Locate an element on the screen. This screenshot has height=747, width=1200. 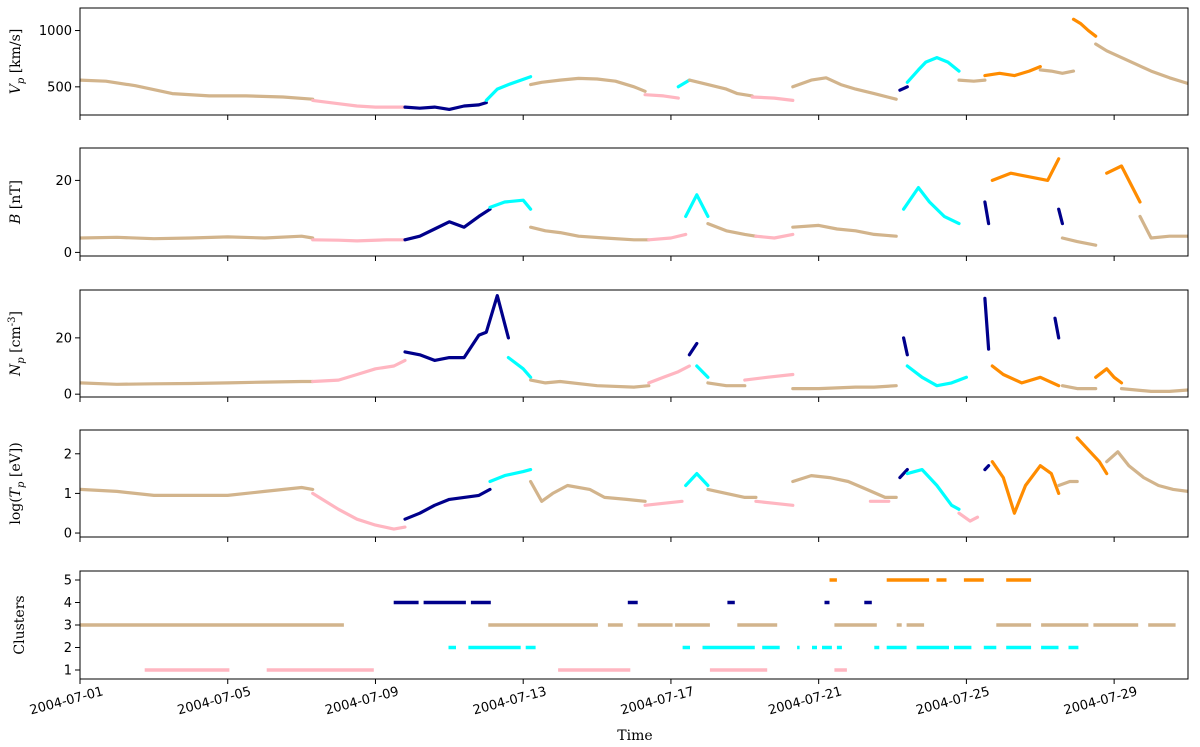
vp-y-tick-label: 1000 is located at coordinates (55, 31).